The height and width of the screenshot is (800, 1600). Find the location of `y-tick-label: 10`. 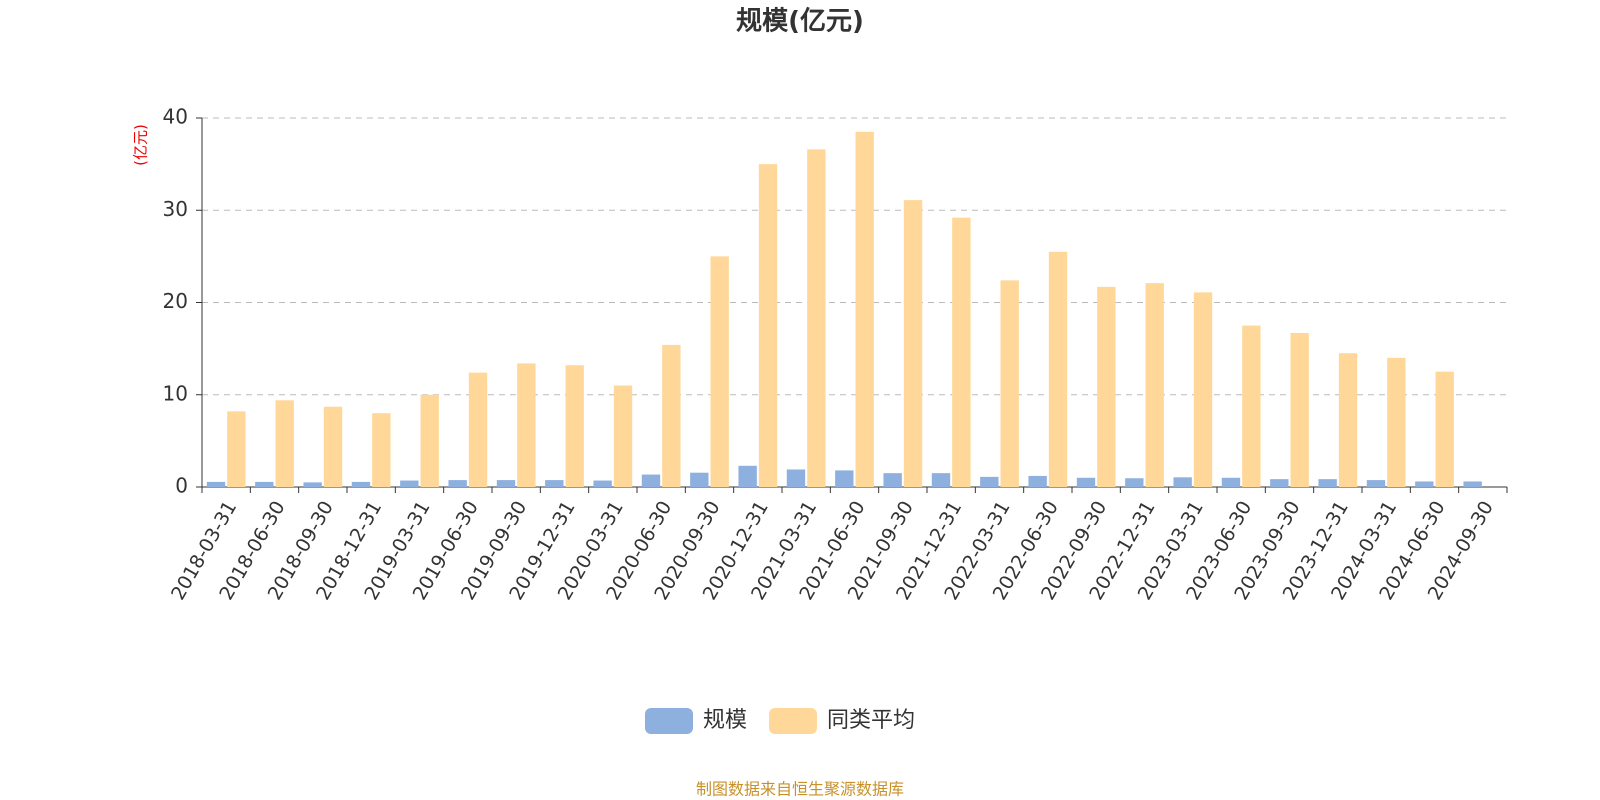

y-tick-label: 10 is located at coordinates (175, 393).